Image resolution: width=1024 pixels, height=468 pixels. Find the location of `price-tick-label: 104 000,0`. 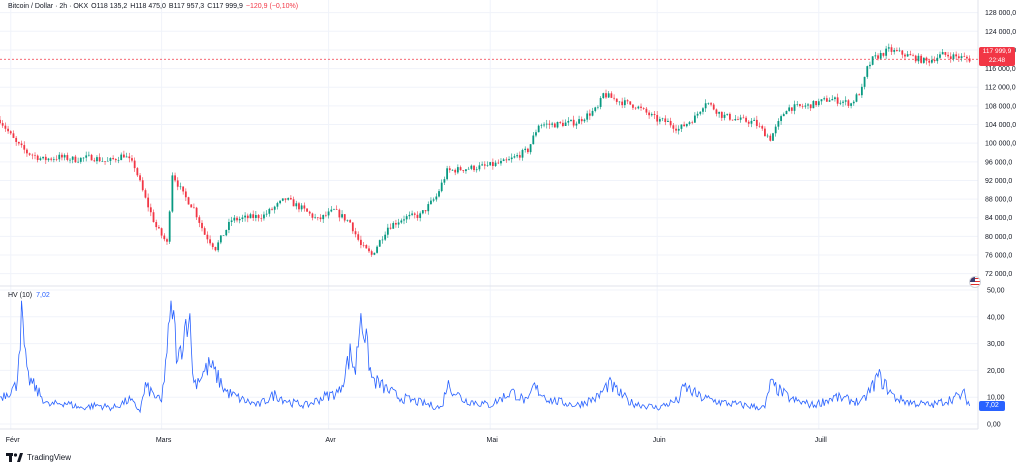

price-tick-label: 104 000,0 is located at coordinates (1000, 125).